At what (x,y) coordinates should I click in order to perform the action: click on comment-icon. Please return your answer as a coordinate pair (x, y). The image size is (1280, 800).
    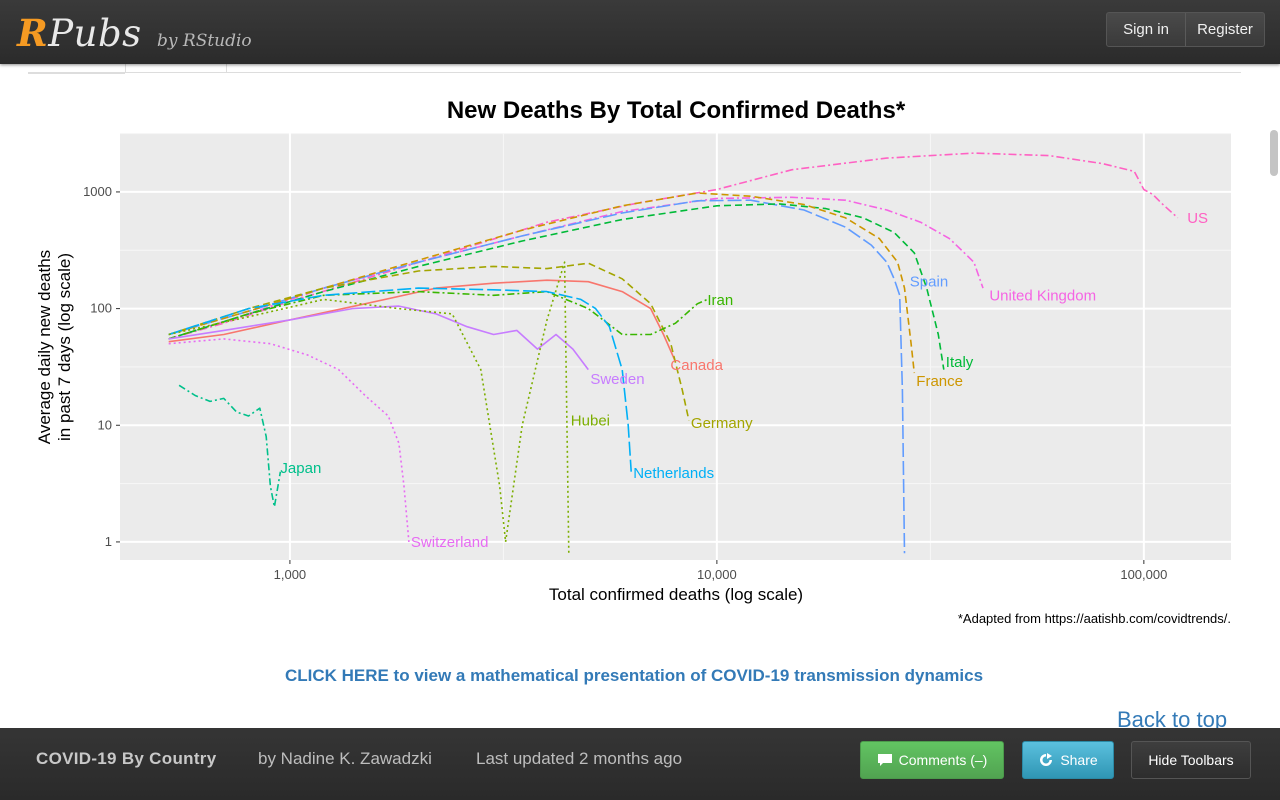
    Looking at the image, I should click on (885, 760).